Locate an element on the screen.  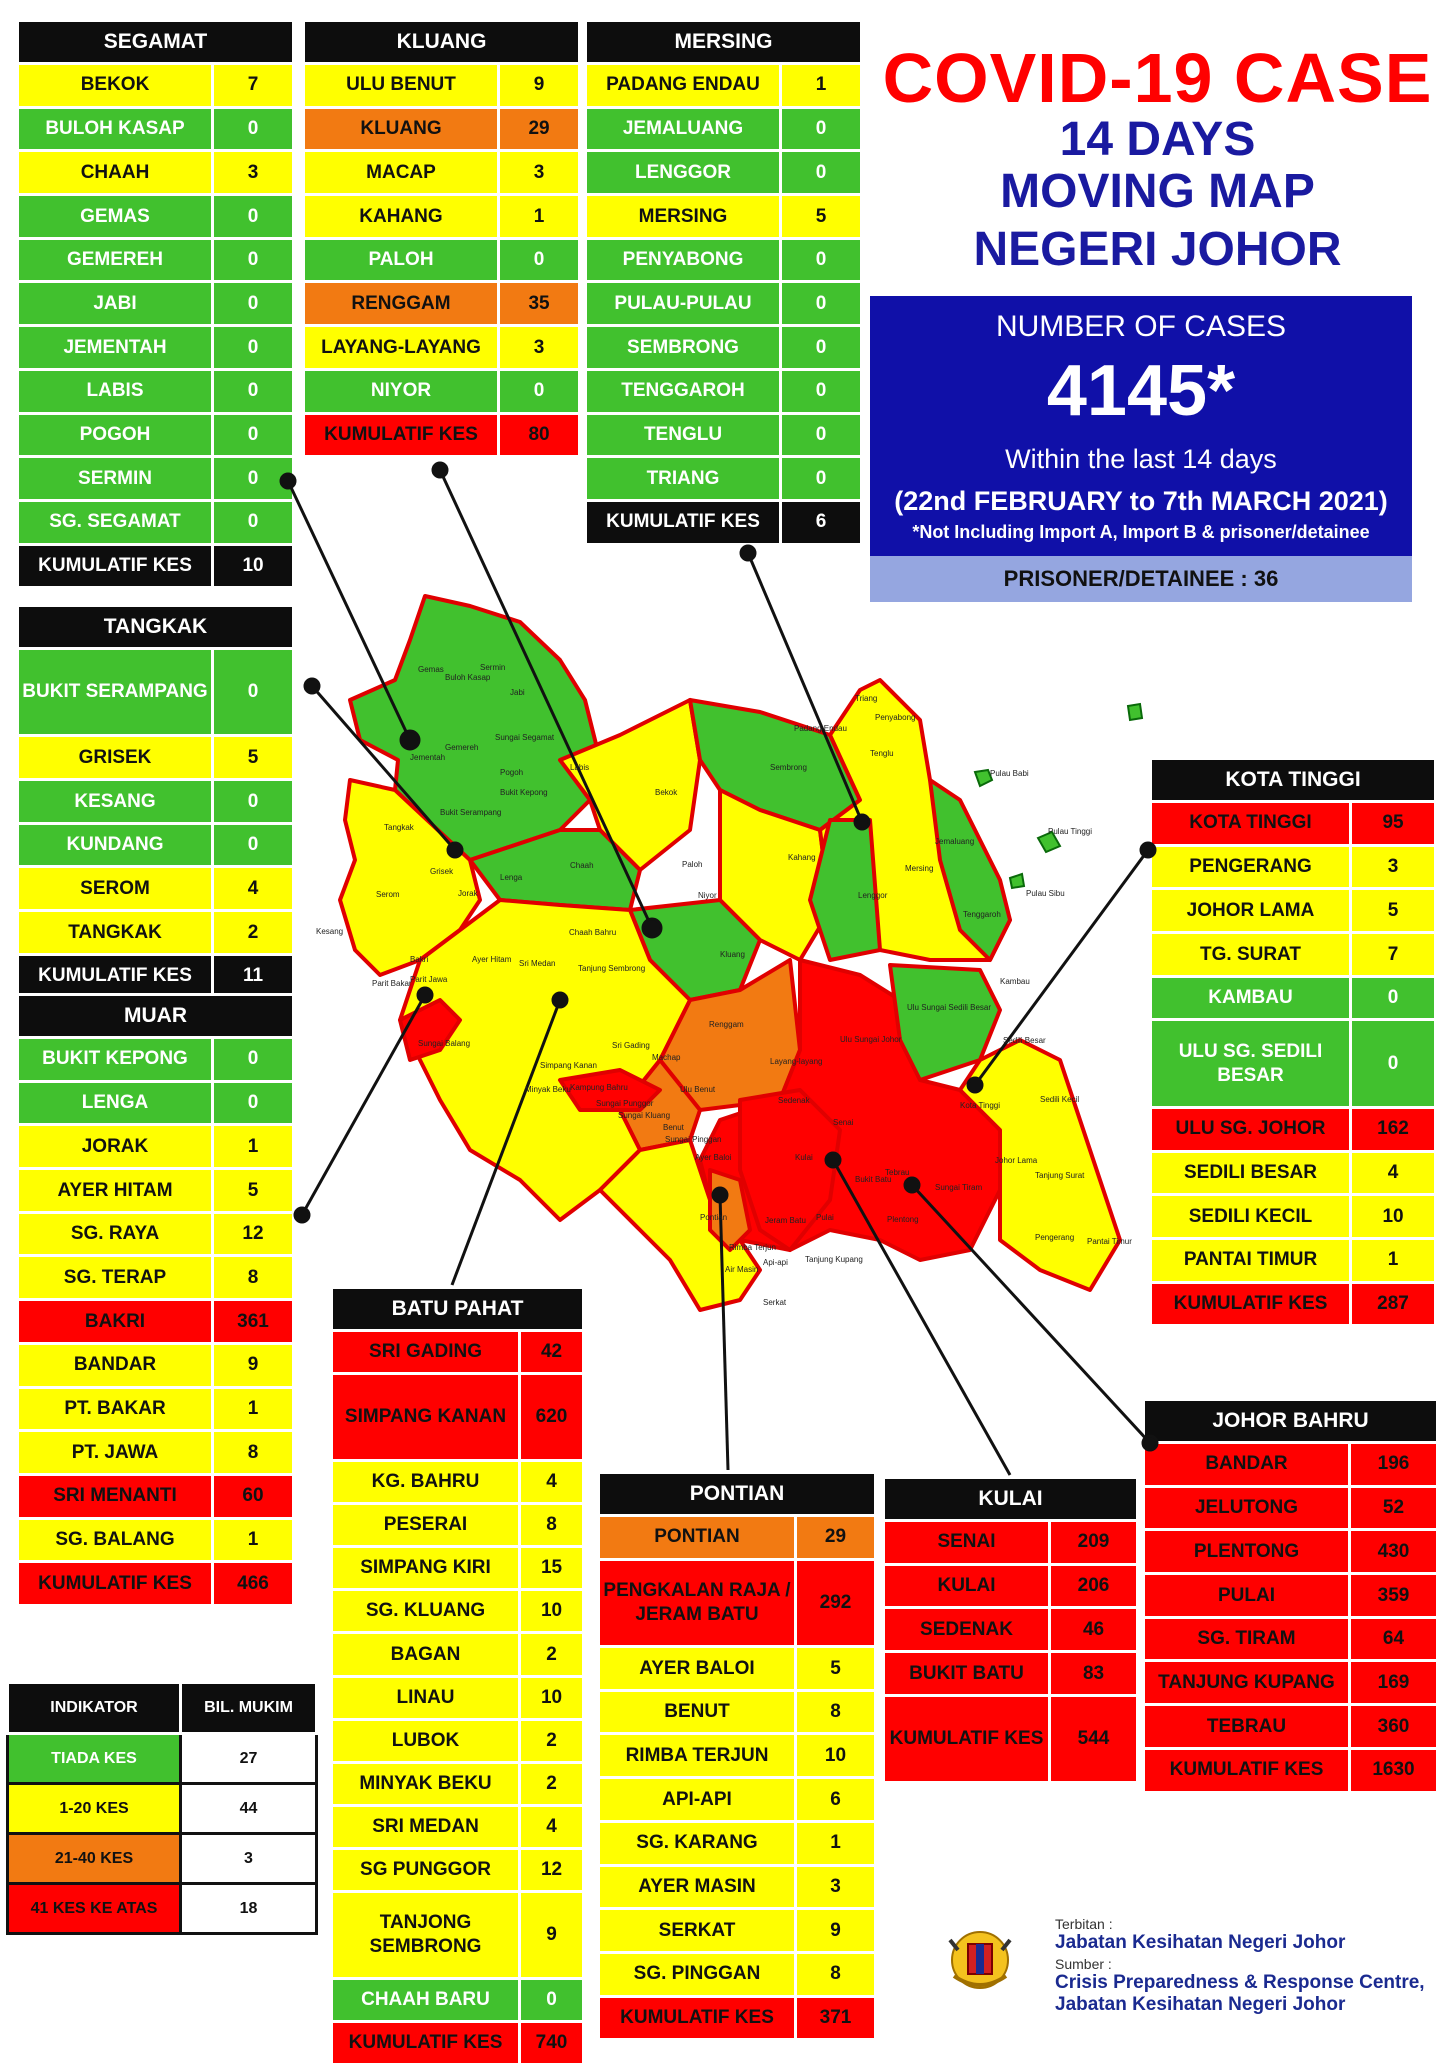
map-label: Benut is located at coordinates (674, 1127).